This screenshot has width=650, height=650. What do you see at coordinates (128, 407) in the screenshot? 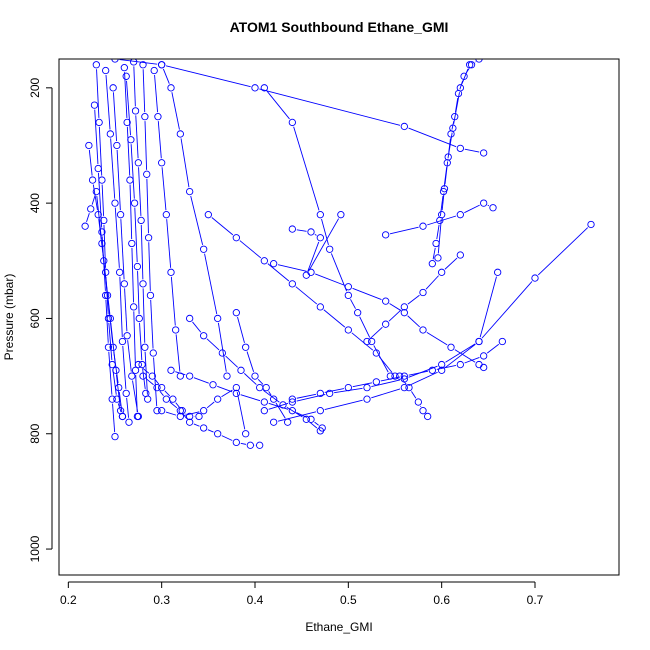
I see `series-3-segment` at bounding box center [128, 407].